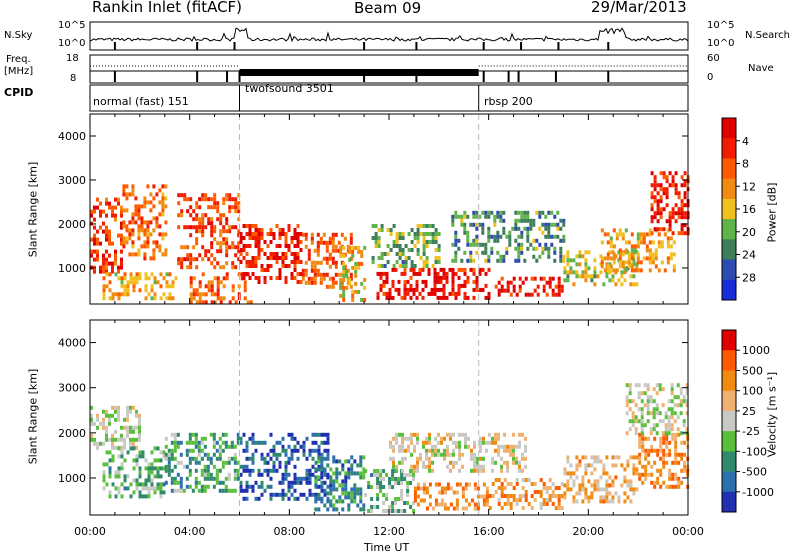 The image size is (800, 554). Describe the element at coordinates (749, 277) in the screenshot. I see `power-colorbar-tick-label: 28` at that location.